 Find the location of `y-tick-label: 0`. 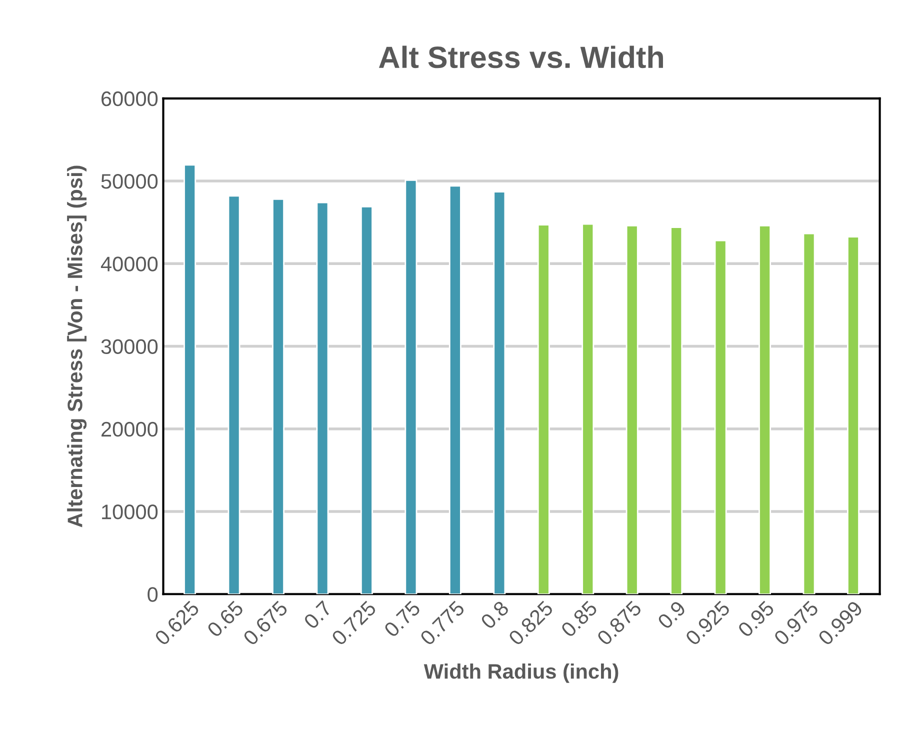

y-tick-label: 0 is located at coordinates (153, 594).